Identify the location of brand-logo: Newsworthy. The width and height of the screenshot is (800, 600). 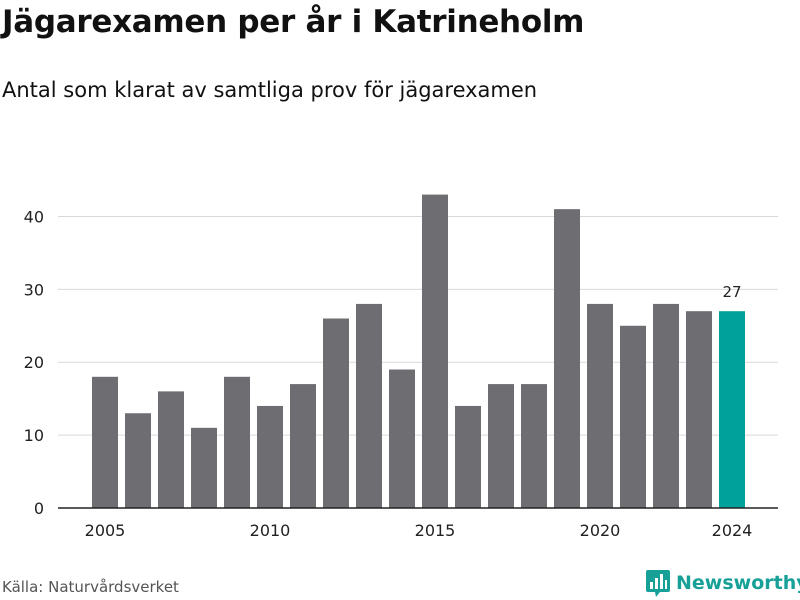
(722, 583).